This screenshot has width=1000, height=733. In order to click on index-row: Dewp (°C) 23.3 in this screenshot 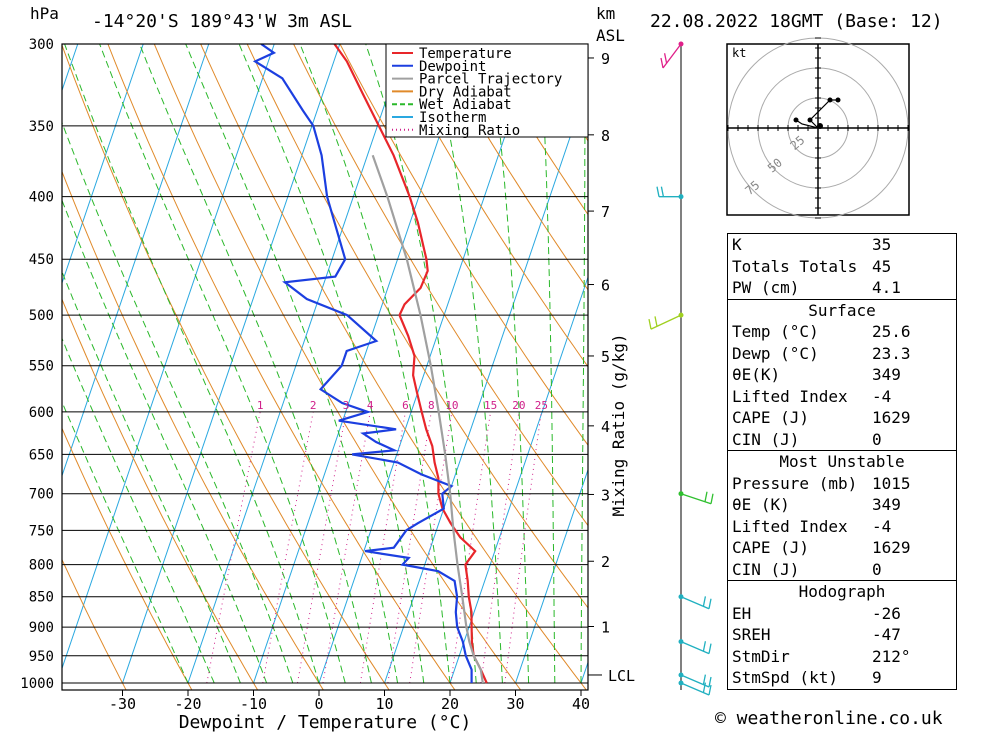, I will do `click(842, 354)`.